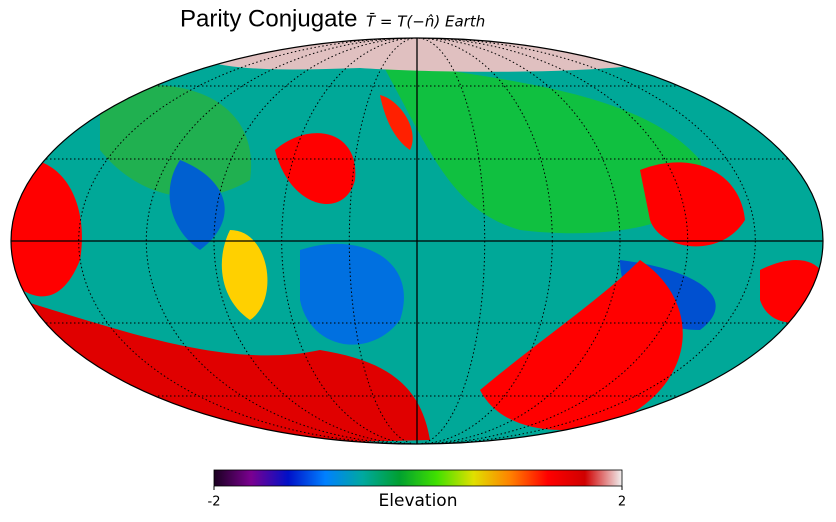 The image size is (836, 522). What do you see at coordinates (425, 21) in the screenshot?
I see `map-subtitle: T̄ = T(−n̂) Earth` at bounding box center [425, 21].